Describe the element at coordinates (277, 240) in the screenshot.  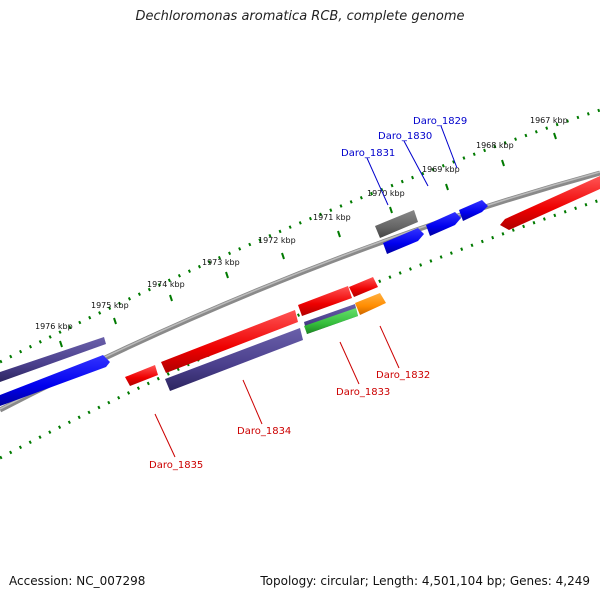
I see `tick-label: 1972 kbp` at that location.